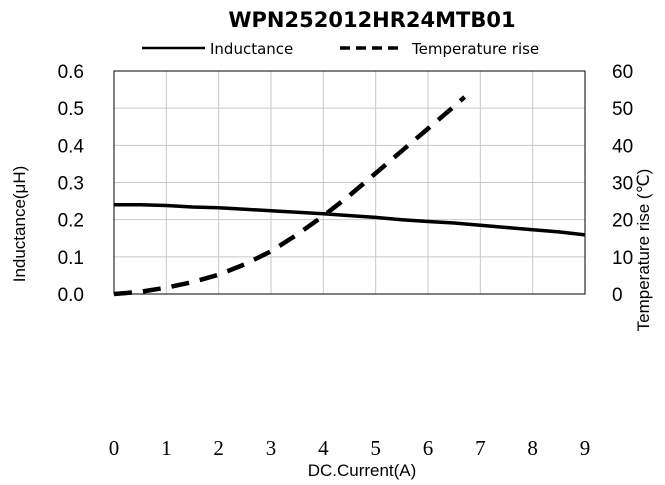 Image resolution: width=665 pixels, height=485 pixels. Describe the element at coordinates (375, 448) in the screenshot. I see `x-tick-label: 5` at that location.